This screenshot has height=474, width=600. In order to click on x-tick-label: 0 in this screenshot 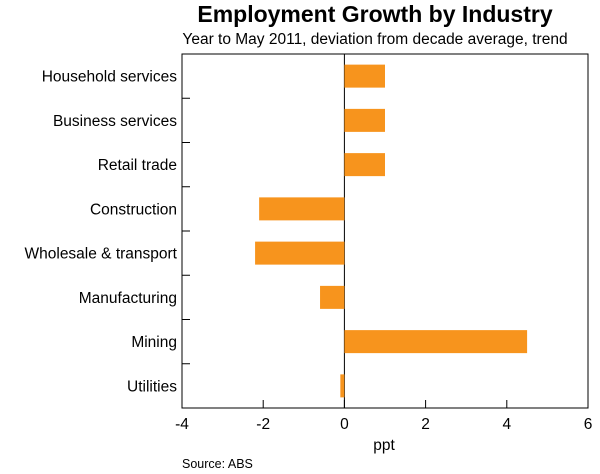, I will do `click(344, 424)`.